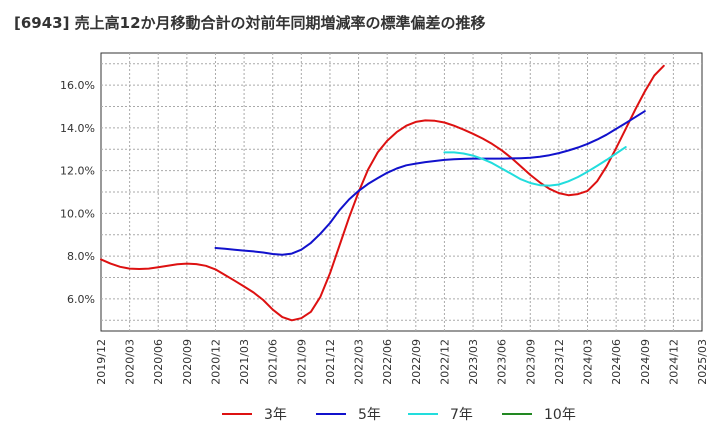  I want to click on x-tick-label: 2022/06, so click(387, 362).